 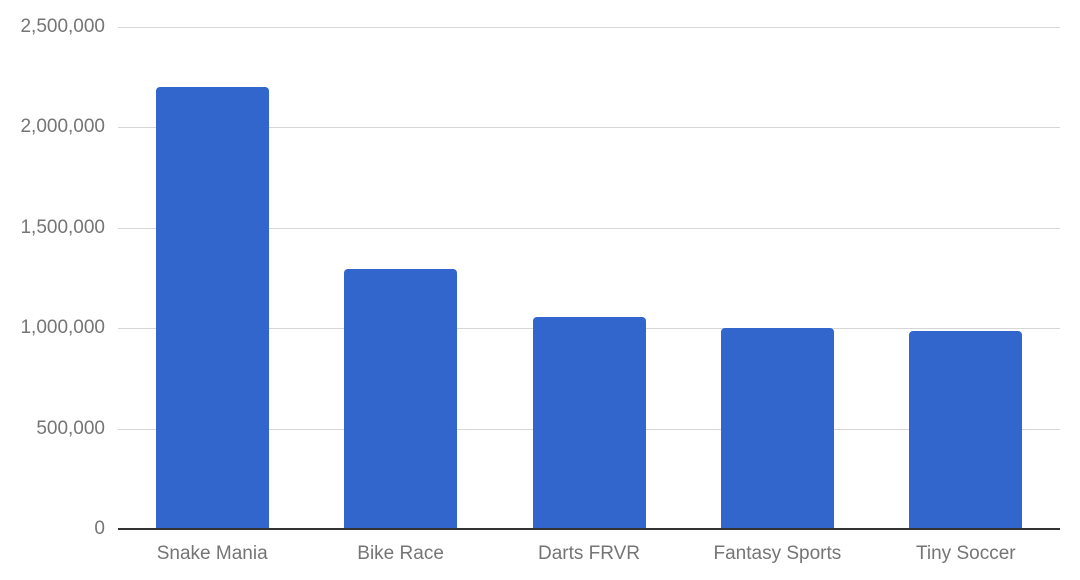 I want to click on x-axis-tick-label: Fantasy Sports, so click(x=777, y=553).